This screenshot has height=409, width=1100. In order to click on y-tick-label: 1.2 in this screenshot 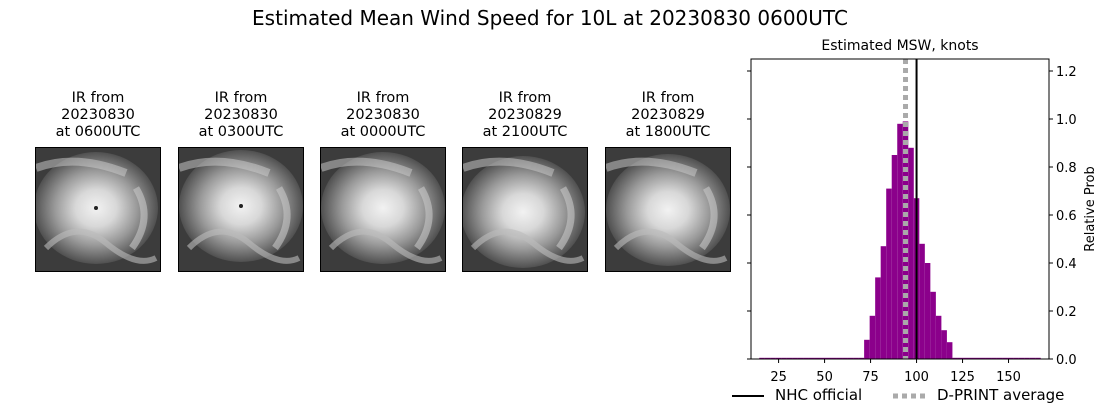, I will do `click(1066, 72)`.